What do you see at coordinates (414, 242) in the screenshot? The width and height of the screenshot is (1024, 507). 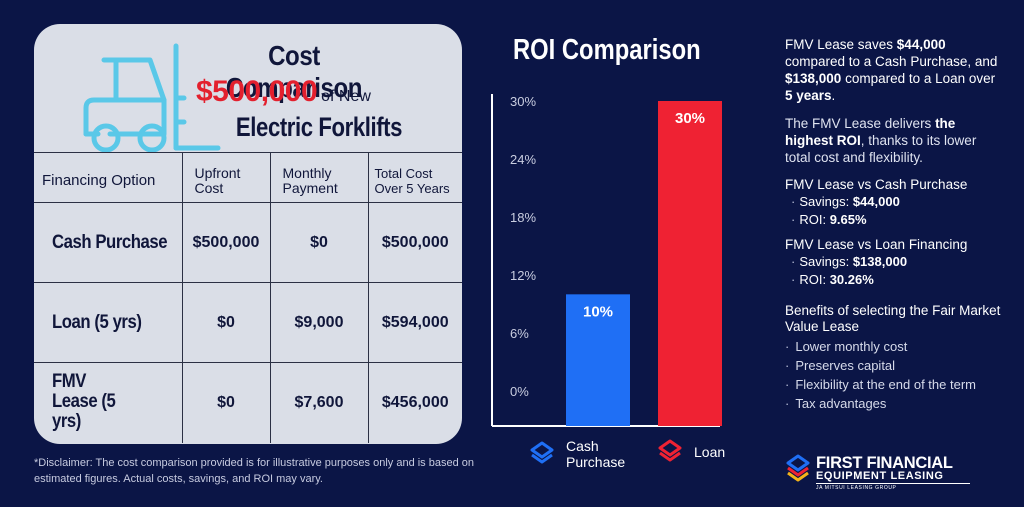 I see `row-total: $500,000` at bounding box center [414, 242].